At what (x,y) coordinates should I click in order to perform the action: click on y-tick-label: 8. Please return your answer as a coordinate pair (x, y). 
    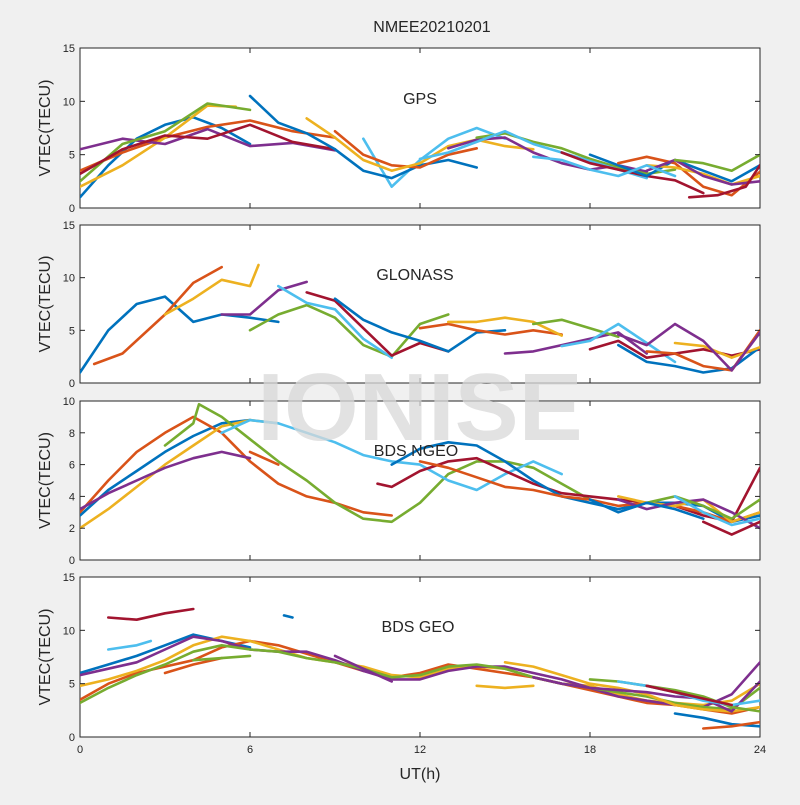
    Looking at the image, I should click on (72, 434).